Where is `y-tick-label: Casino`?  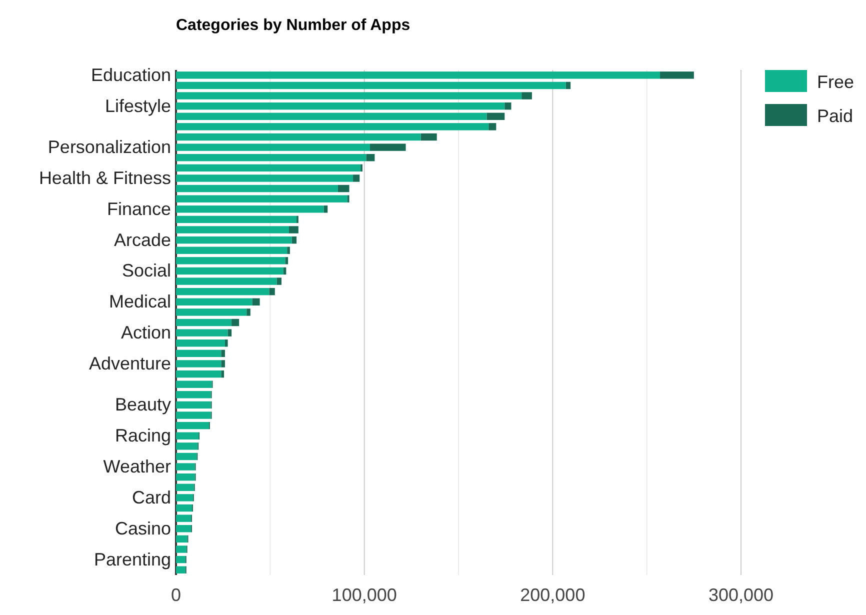
y-tick-label: Casino is located at coordinates (142, 528).